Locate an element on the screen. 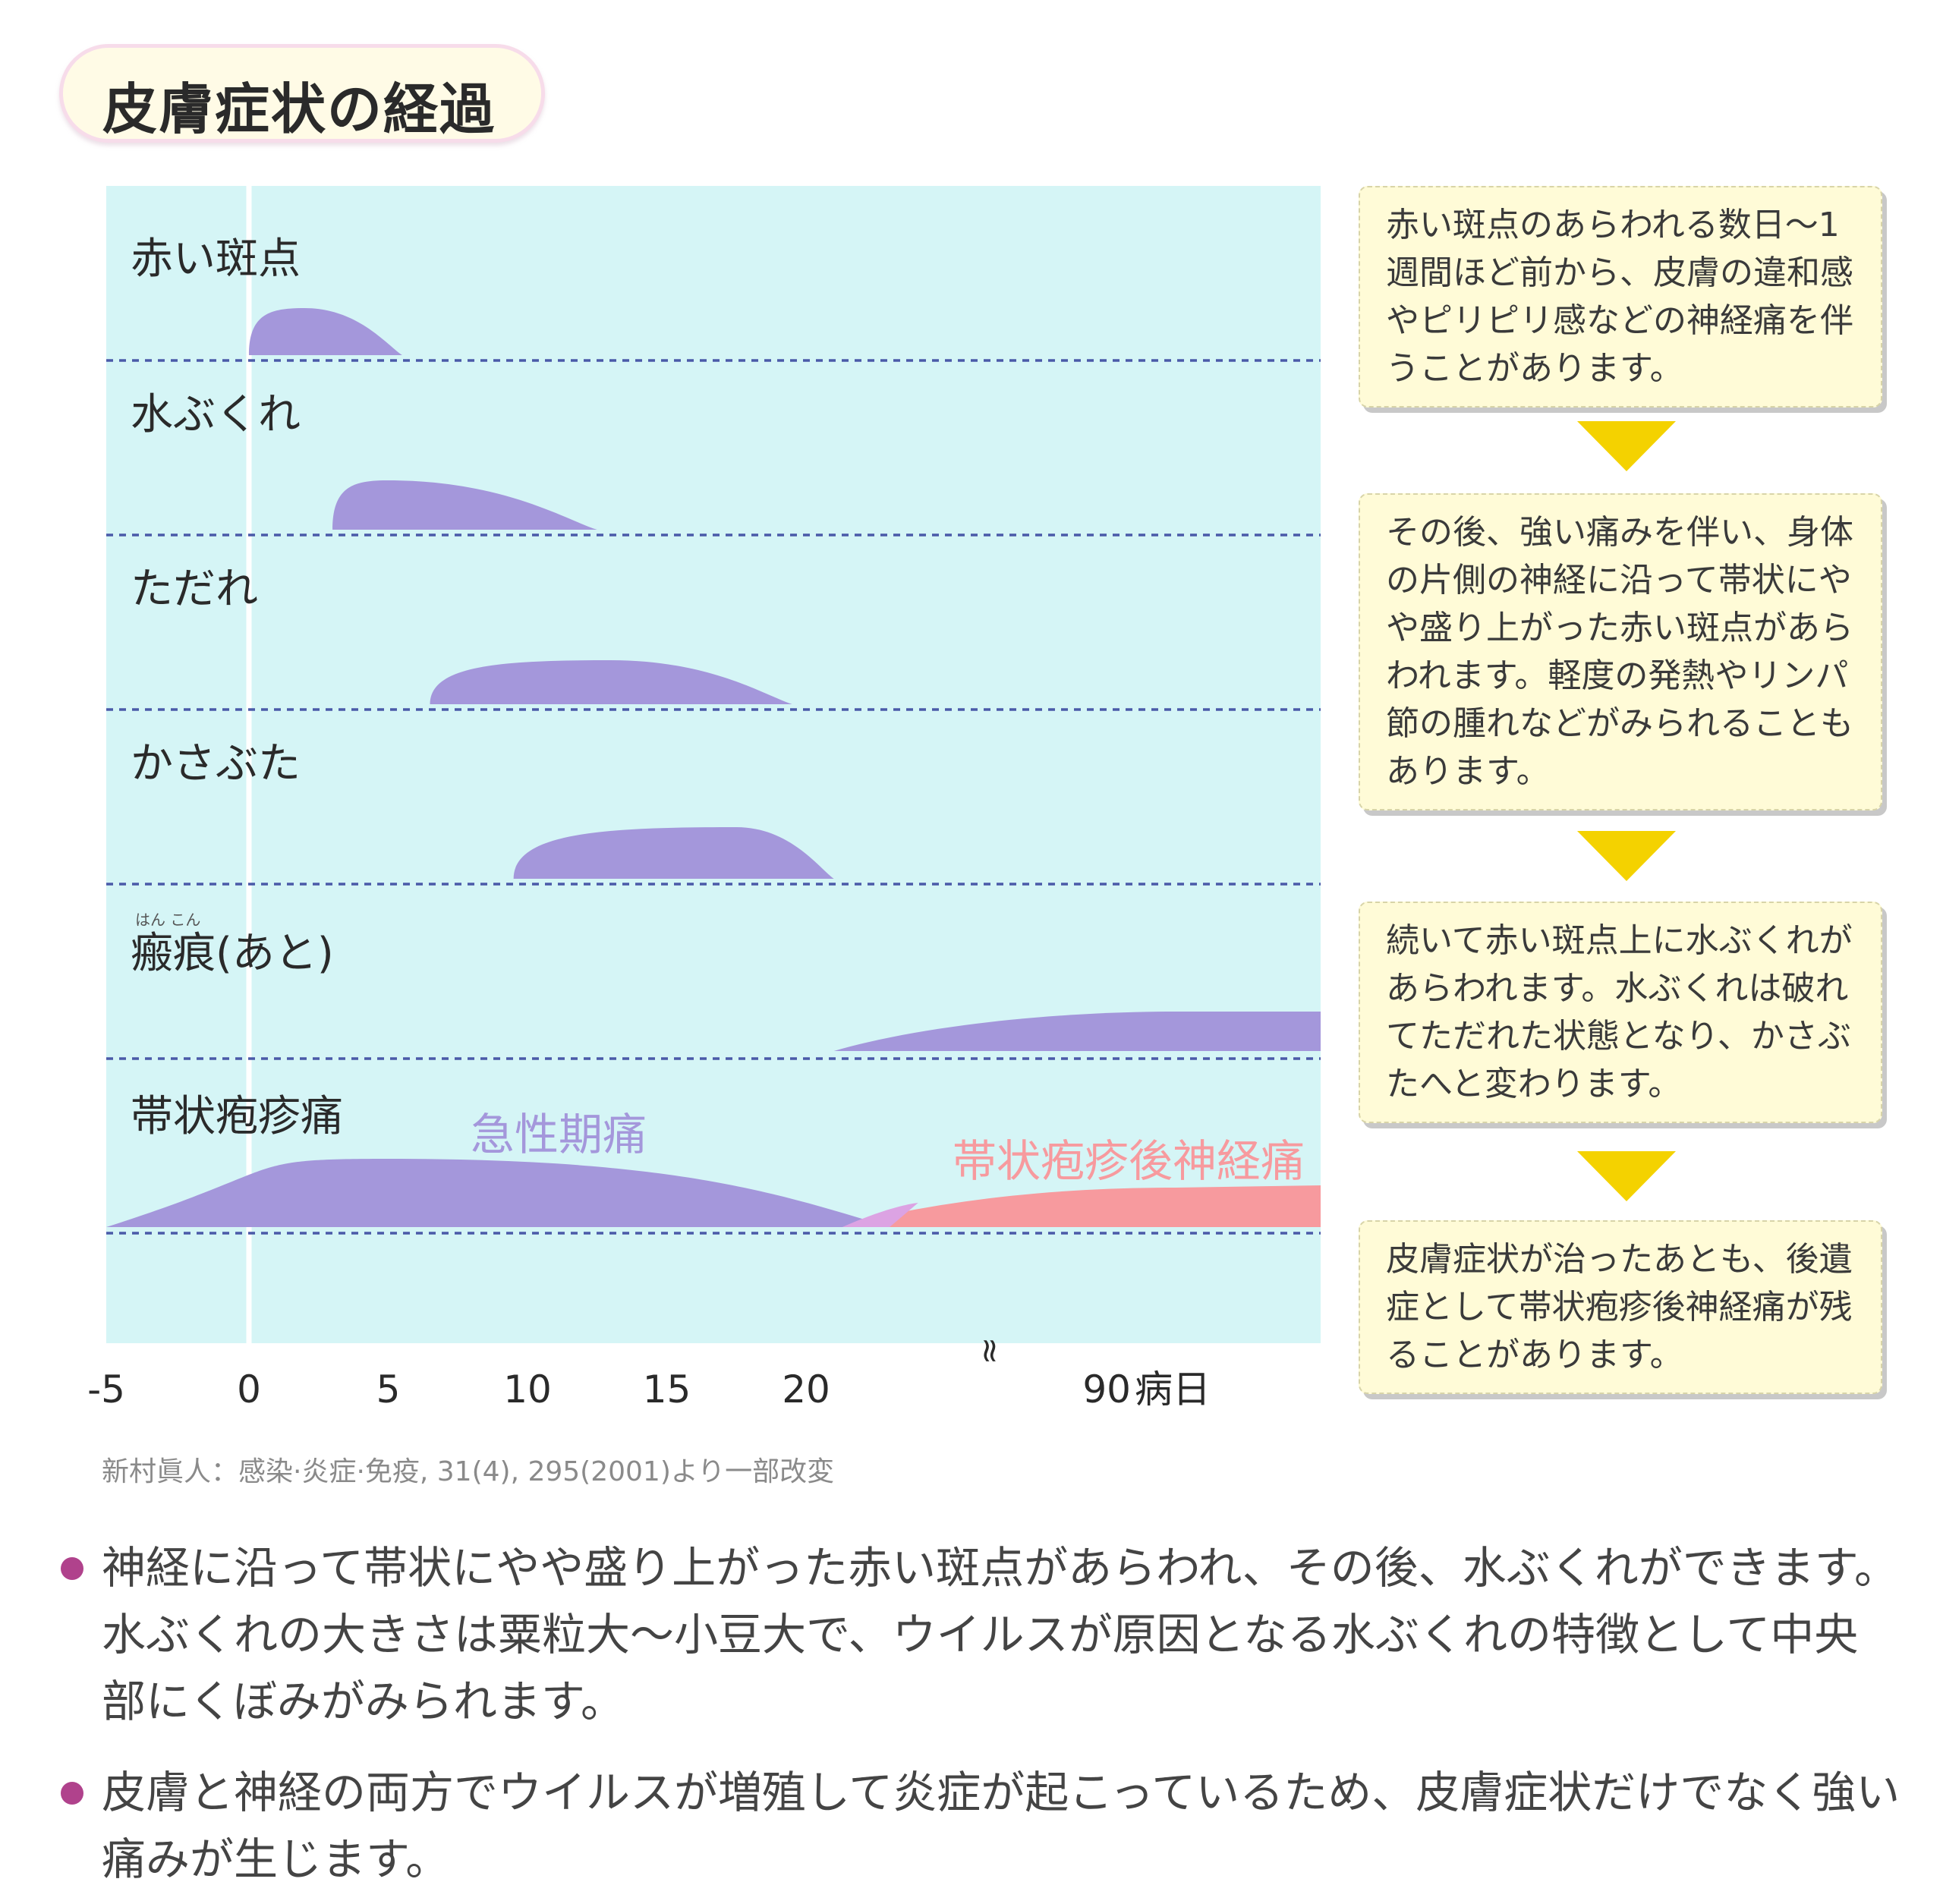 The image size is (1943, 1904). ruby-annotation: はん こん is located at coordinates (167, 920).